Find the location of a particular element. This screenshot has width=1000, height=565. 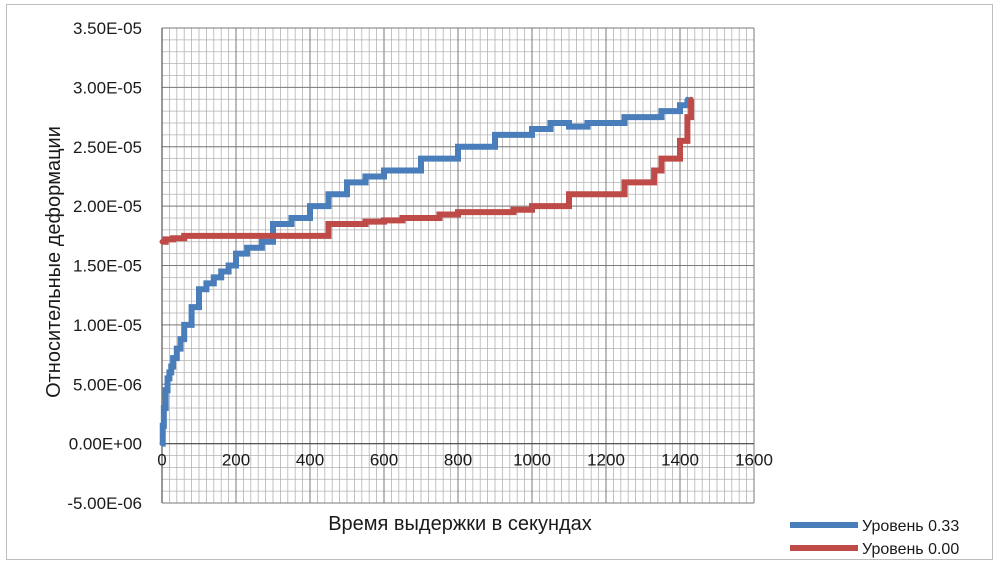

x-tick-label: 0 is located at coordinates (161, 460).